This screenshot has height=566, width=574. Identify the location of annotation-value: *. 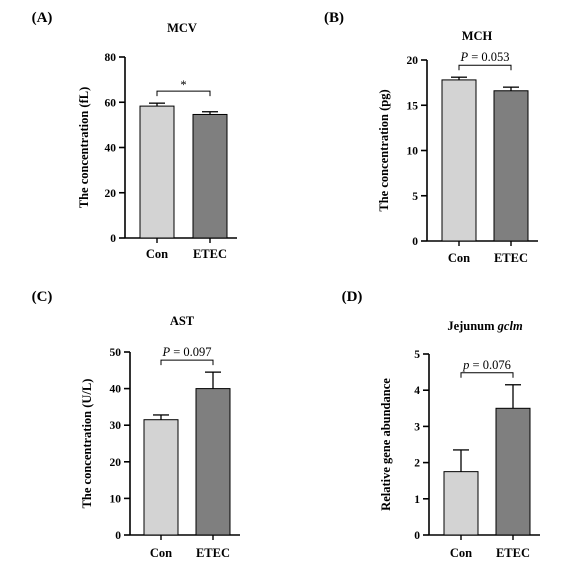
(183, 85).